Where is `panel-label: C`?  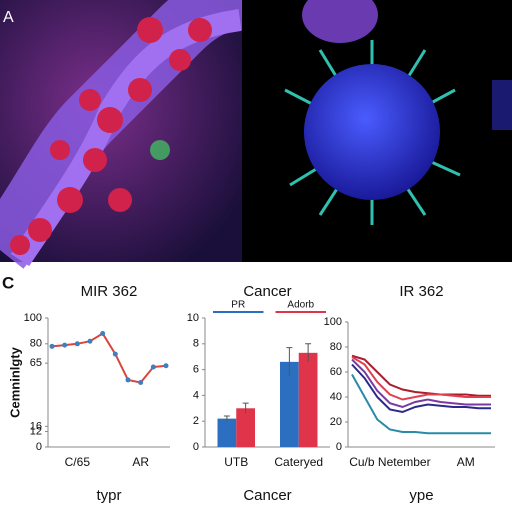
panel-label: C is located at coordinates (8, 282).